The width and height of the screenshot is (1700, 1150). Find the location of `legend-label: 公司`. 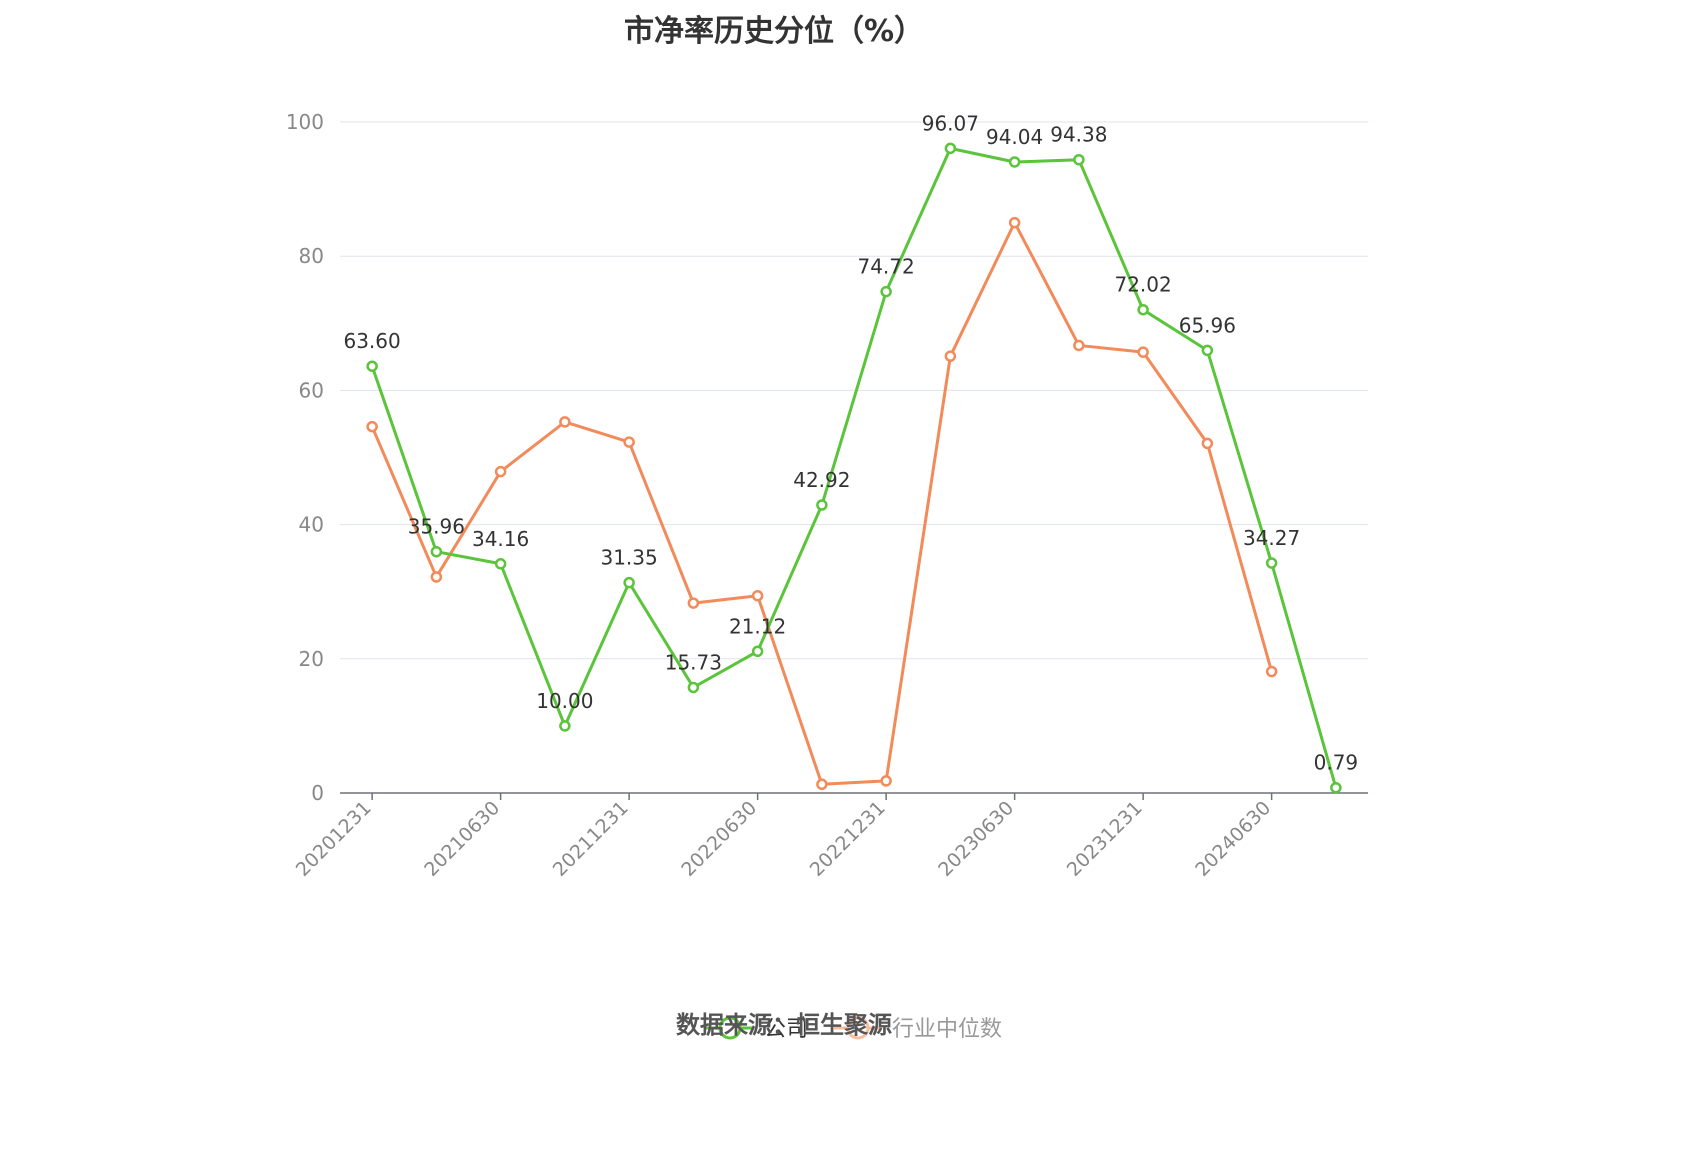

legend-label: 公司 is located at coordinates (786, 1029).